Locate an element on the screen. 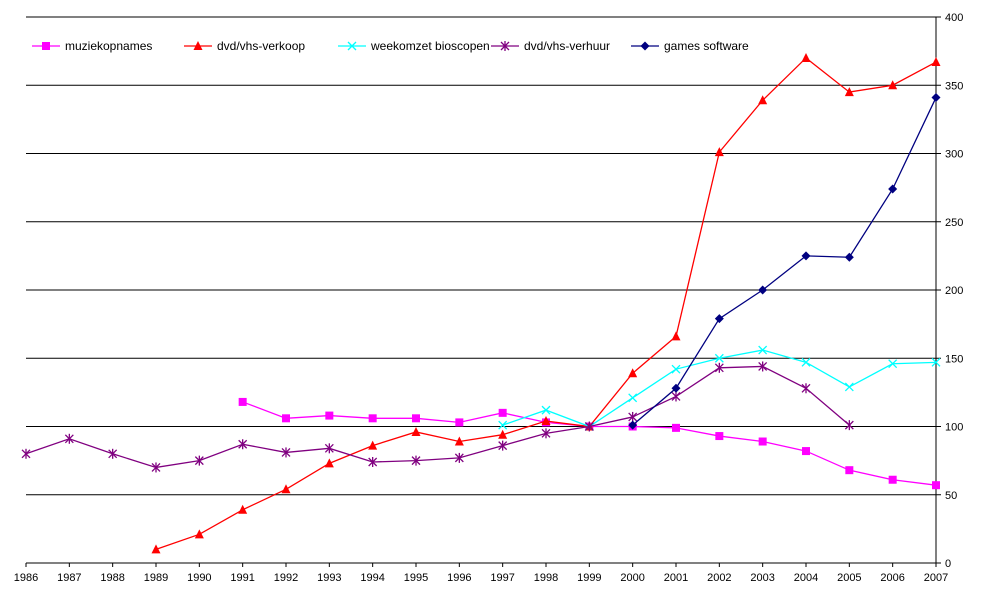 Image resolution: width=981 pixels, height=592 pixels. legend-entry: weekomzet bioscopen is located at coordinates (414, 46).